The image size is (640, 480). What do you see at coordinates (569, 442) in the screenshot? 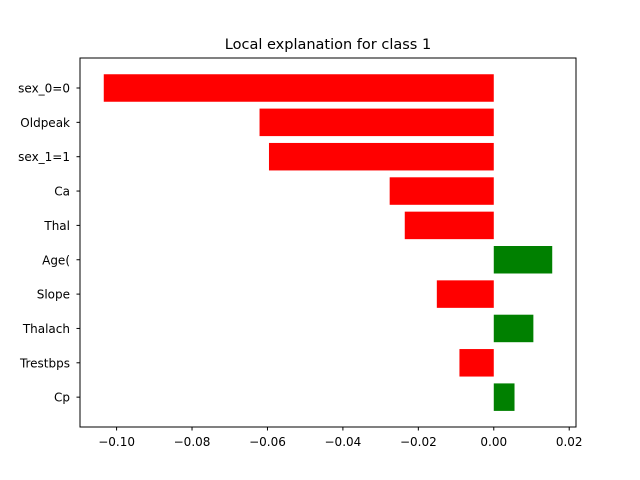
I see `x-tick-label: 0.02` at bounding box center [569, 442].